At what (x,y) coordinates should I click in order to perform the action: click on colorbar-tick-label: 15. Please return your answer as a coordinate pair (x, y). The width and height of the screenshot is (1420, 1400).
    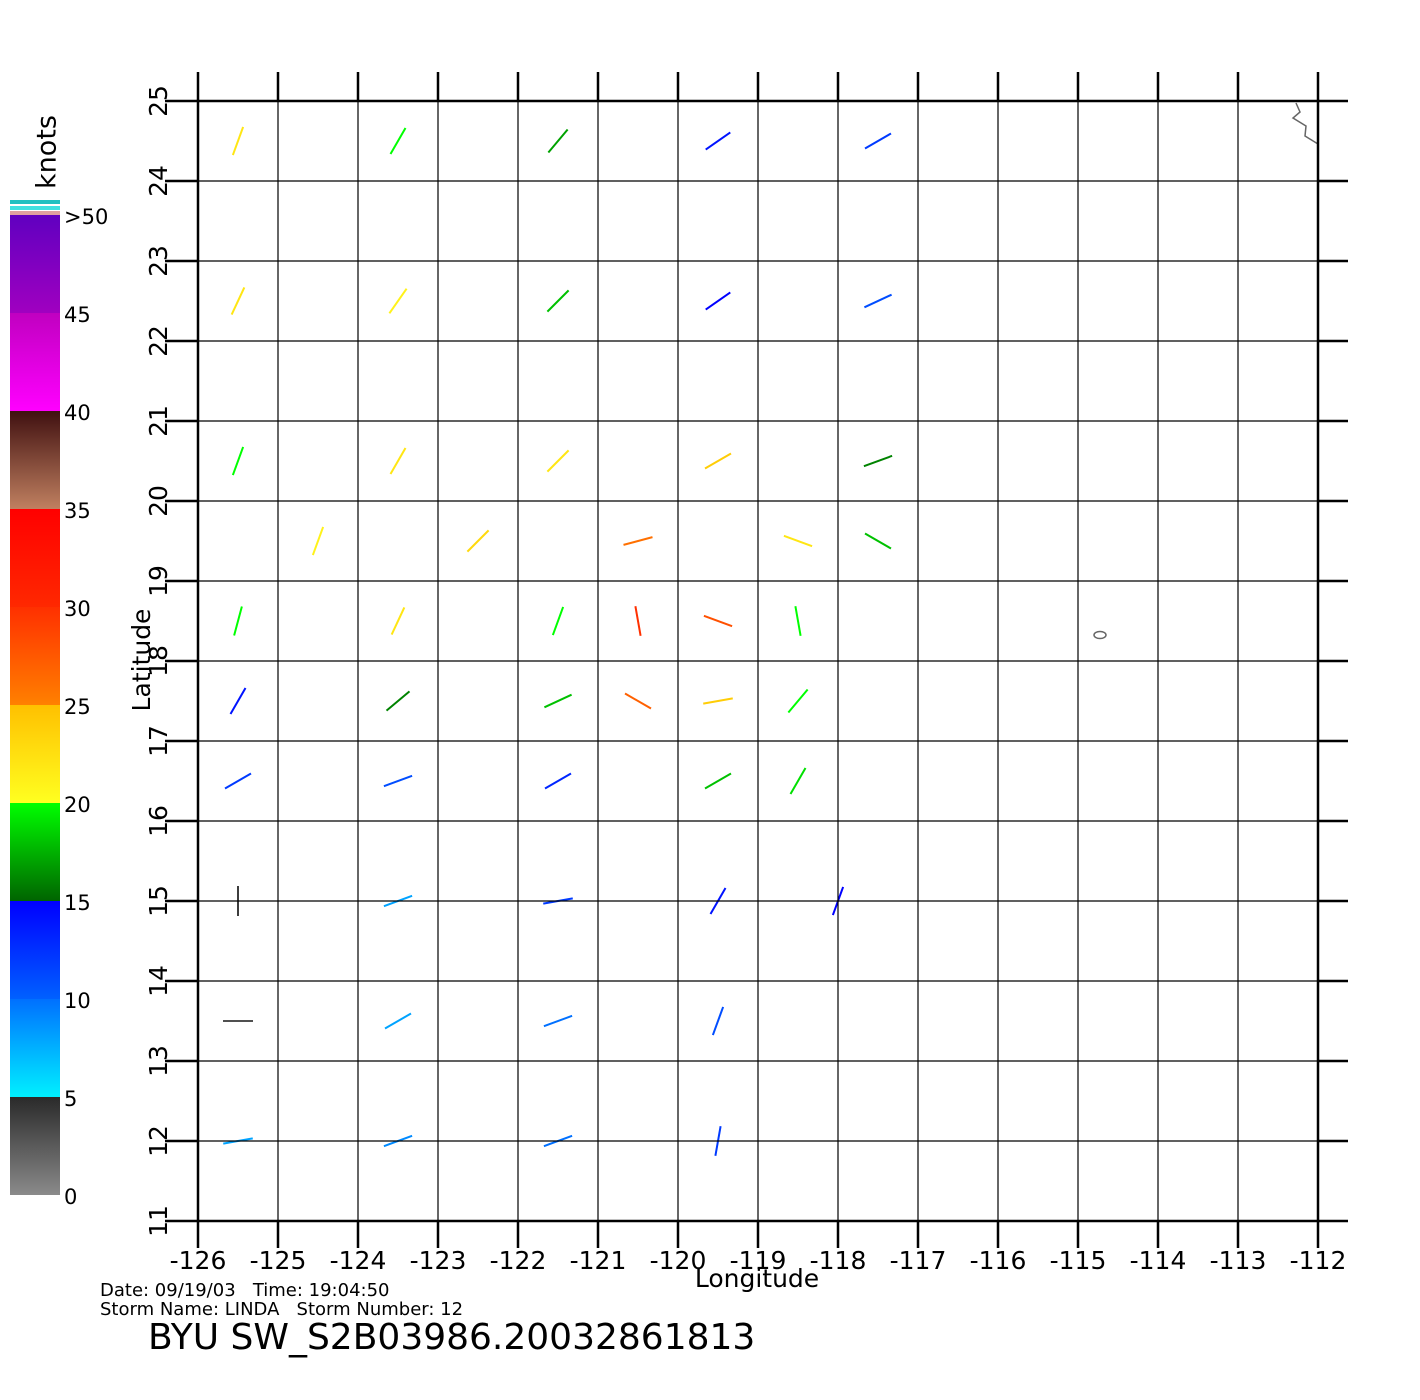
    Looking at the image, I should click on (77, 903).